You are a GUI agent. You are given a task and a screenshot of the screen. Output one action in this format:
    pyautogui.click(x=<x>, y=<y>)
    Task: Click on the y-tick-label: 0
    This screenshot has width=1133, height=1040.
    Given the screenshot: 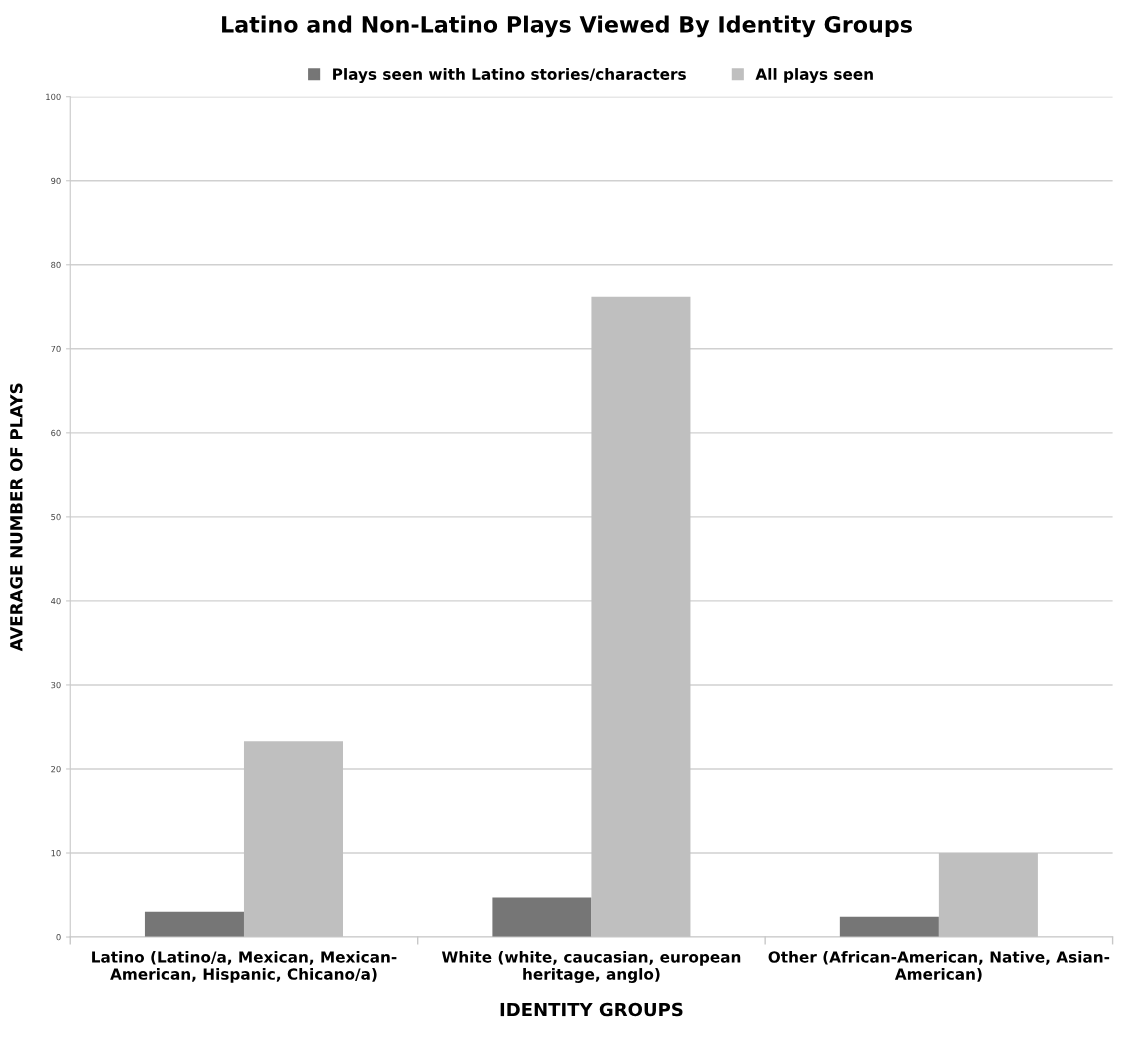 What is the action you would take?
    pyautogui.click(x=58, y=937)
    